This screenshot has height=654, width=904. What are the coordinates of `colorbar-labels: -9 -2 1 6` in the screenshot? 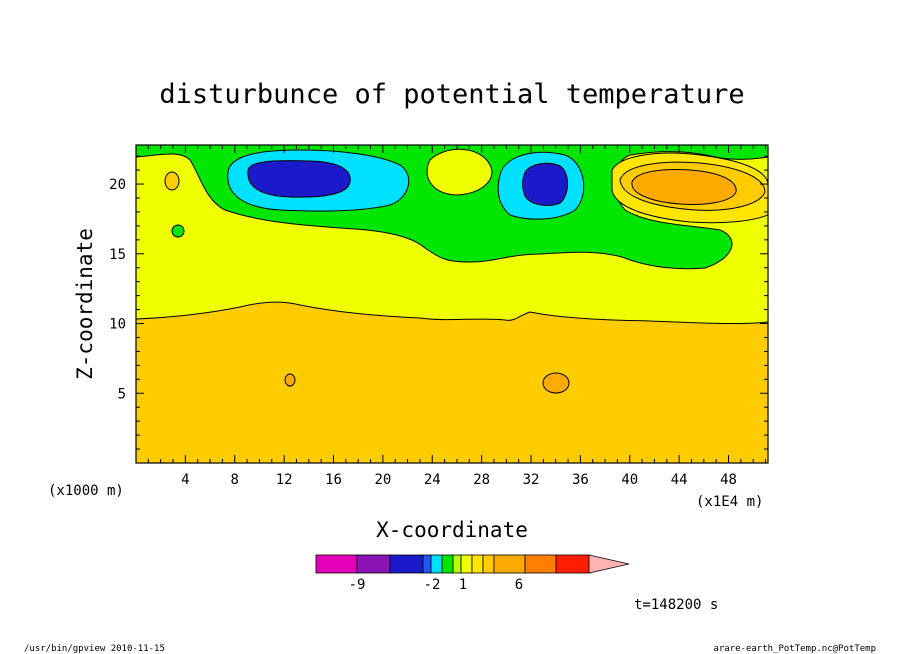 It's located at (436, 585).